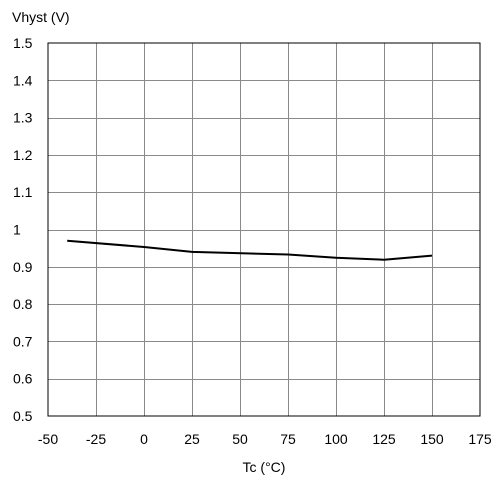 This screenshot has height=487, width=502. I want to click on y-axis-label: Vhyst (V), so click(41, 17).